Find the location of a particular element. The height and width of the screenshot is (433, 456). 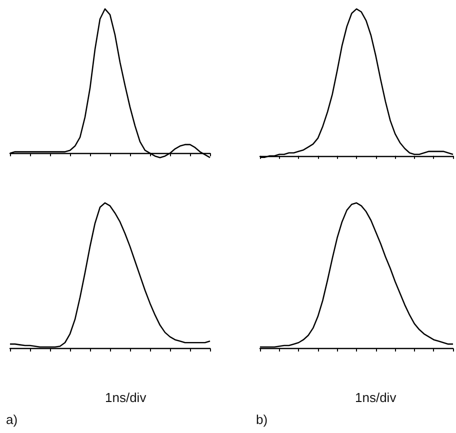

text: a) is located at coordinates (12, 419).